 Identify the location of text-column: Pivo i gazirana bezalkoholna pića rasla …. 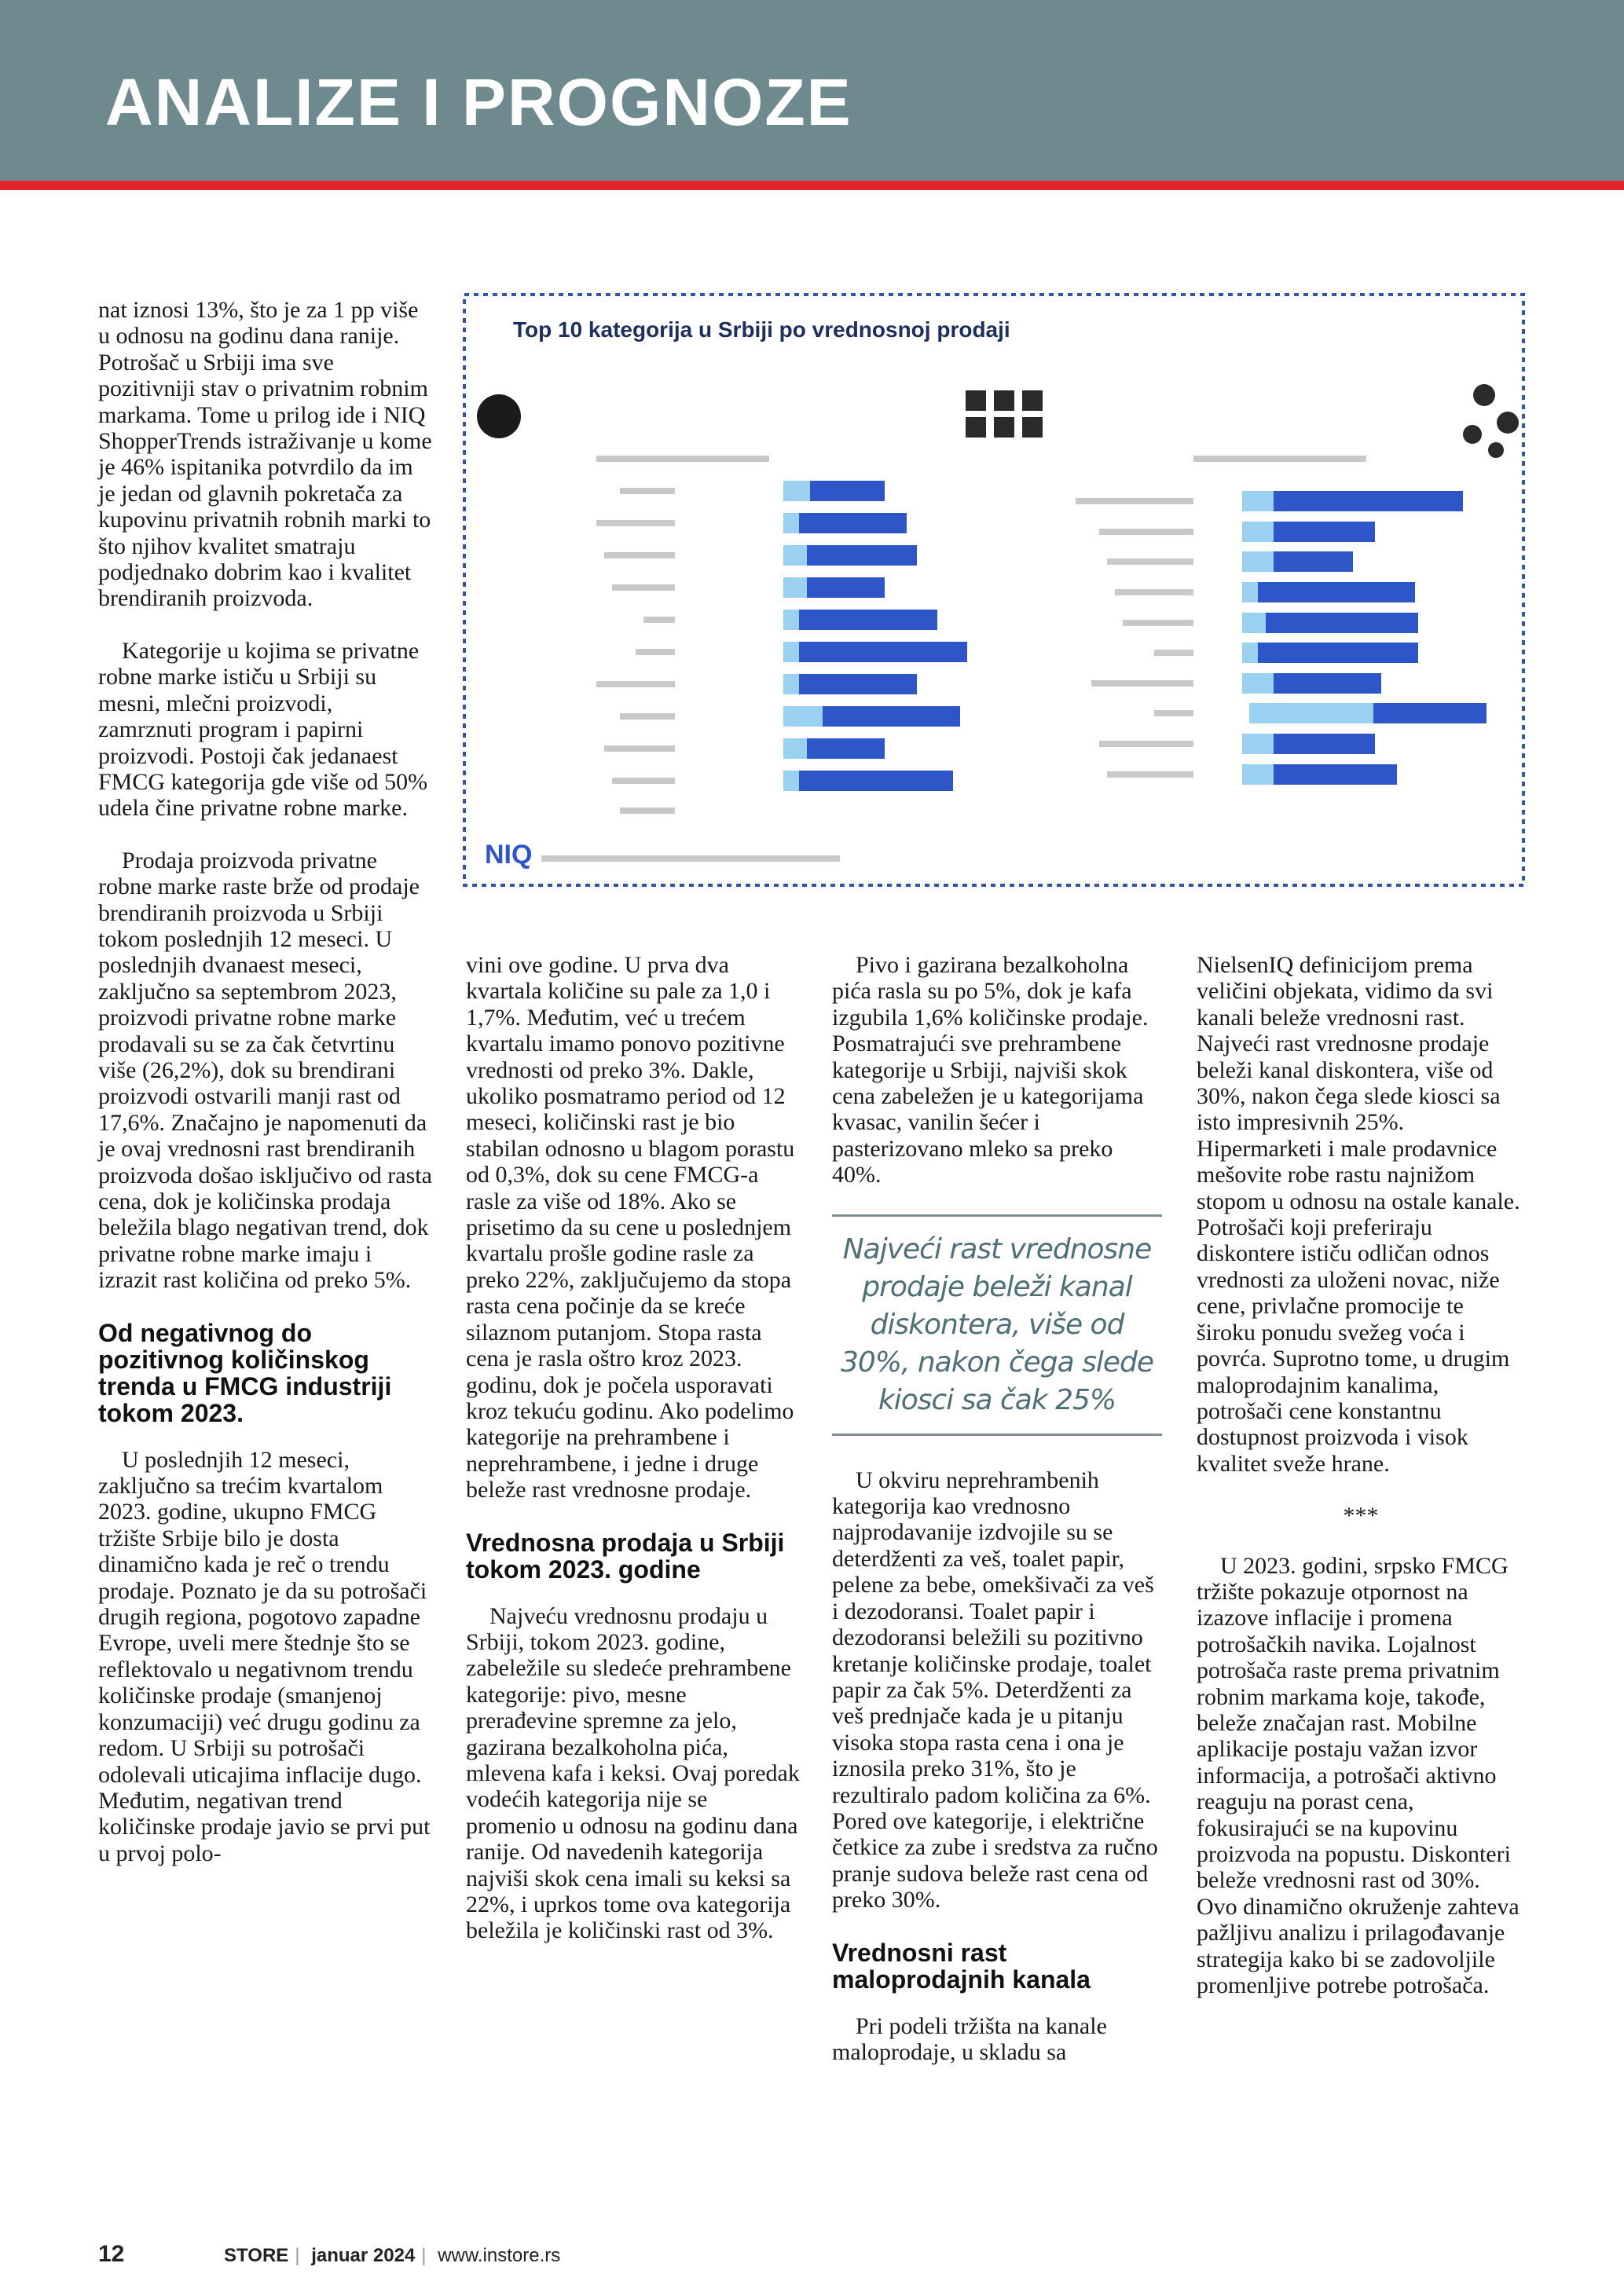
(997, 1522).